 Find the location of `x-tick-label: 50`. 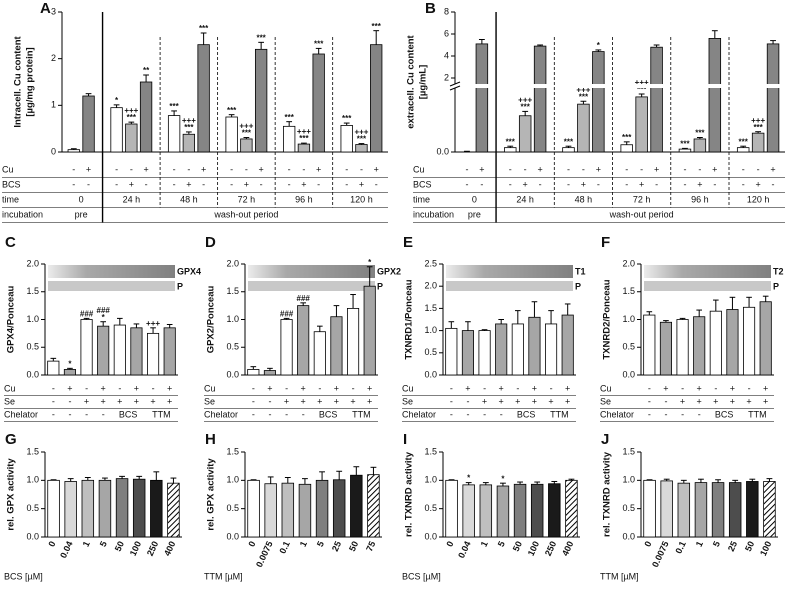

x-tick-label: 50 is located at coordinates (517, 546).